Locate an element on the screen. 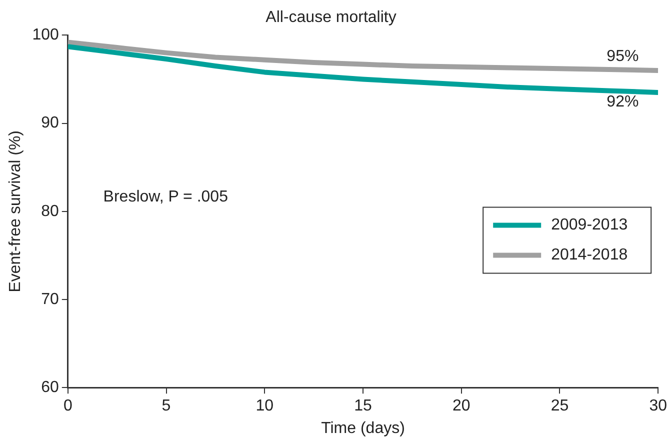 The image size is (670, 442). y-axis-title: Event-free survival (%) is located at coordinates (15, 211).